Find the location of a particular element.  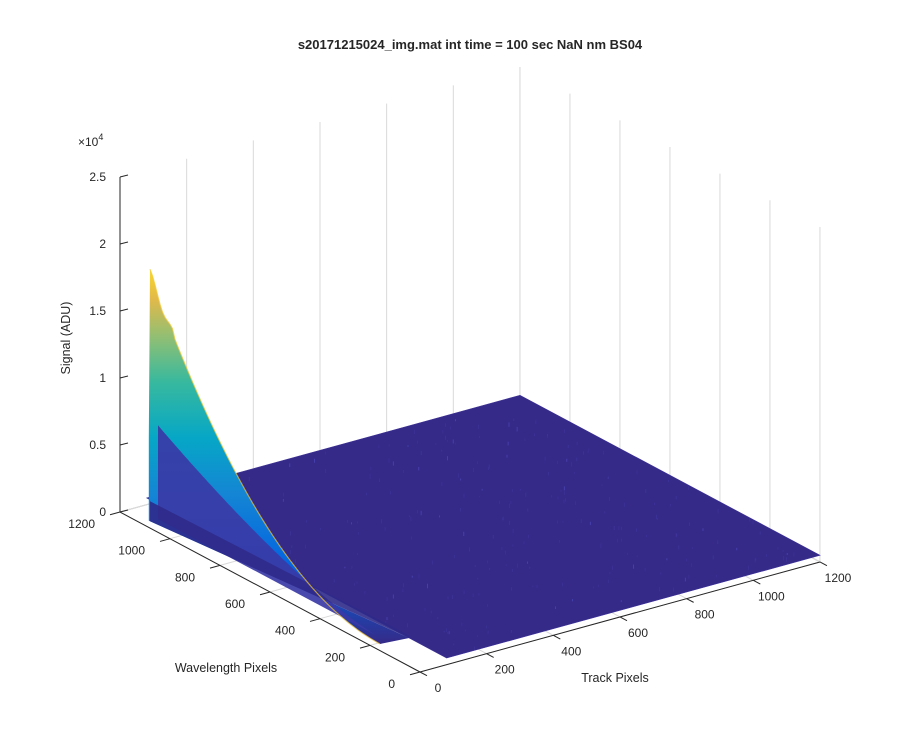

y-tick-label: 600 is located at coordinates (235, 604).